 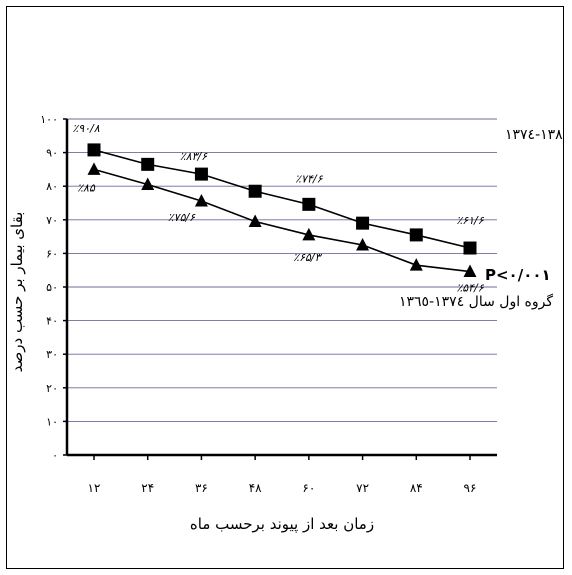 I want to click on data-label: ٪۵۴/۶, so click(x=470, y=288).